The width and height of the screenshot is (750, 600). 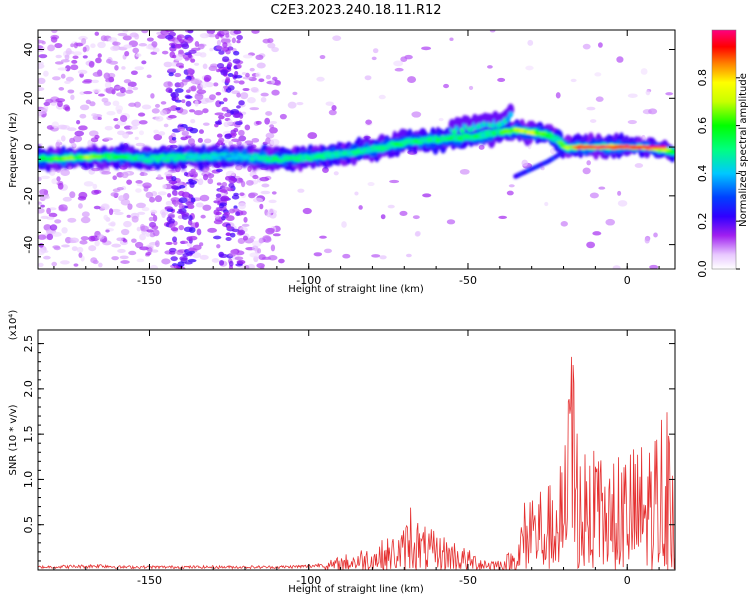 What do you see at coordinates (724, 149) in the screenshot?
I see `colorbar-gradient` at bounding box center [724, 149].